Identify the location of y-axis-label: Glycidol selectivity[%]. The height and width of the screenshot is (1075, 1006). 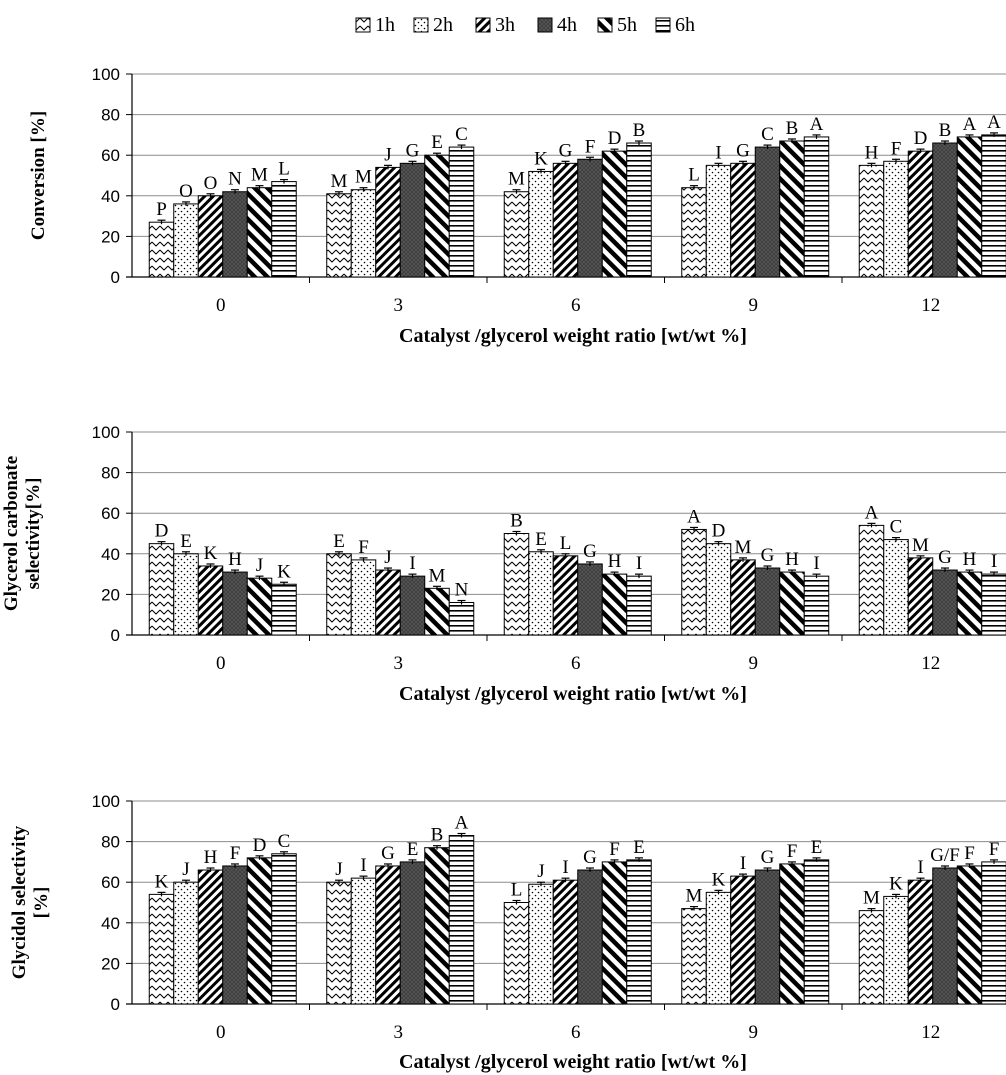
(30, 902).